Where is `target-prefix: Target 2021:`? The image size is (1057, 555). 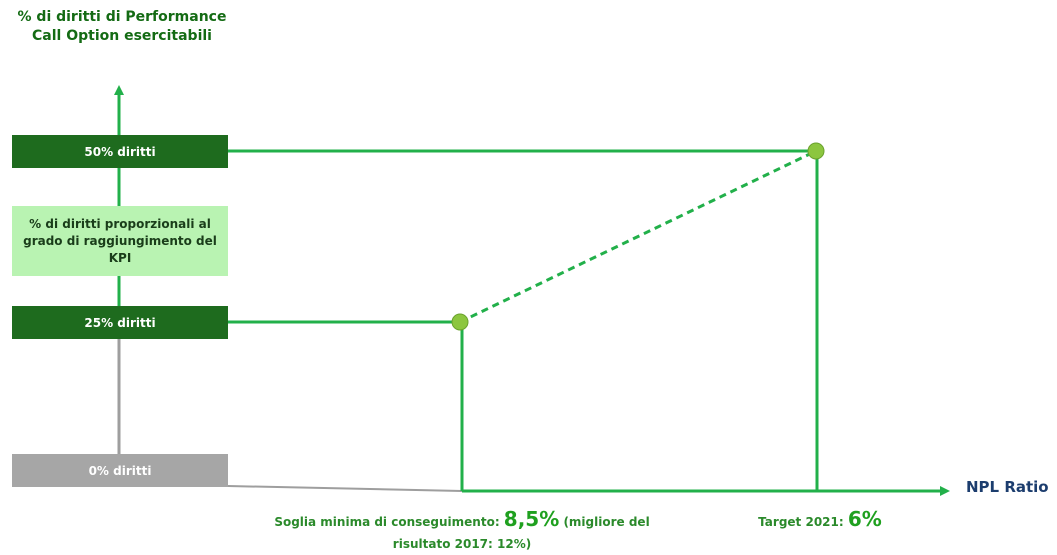 target-prefix: Target 2021: is located at coordinates (803, 522).